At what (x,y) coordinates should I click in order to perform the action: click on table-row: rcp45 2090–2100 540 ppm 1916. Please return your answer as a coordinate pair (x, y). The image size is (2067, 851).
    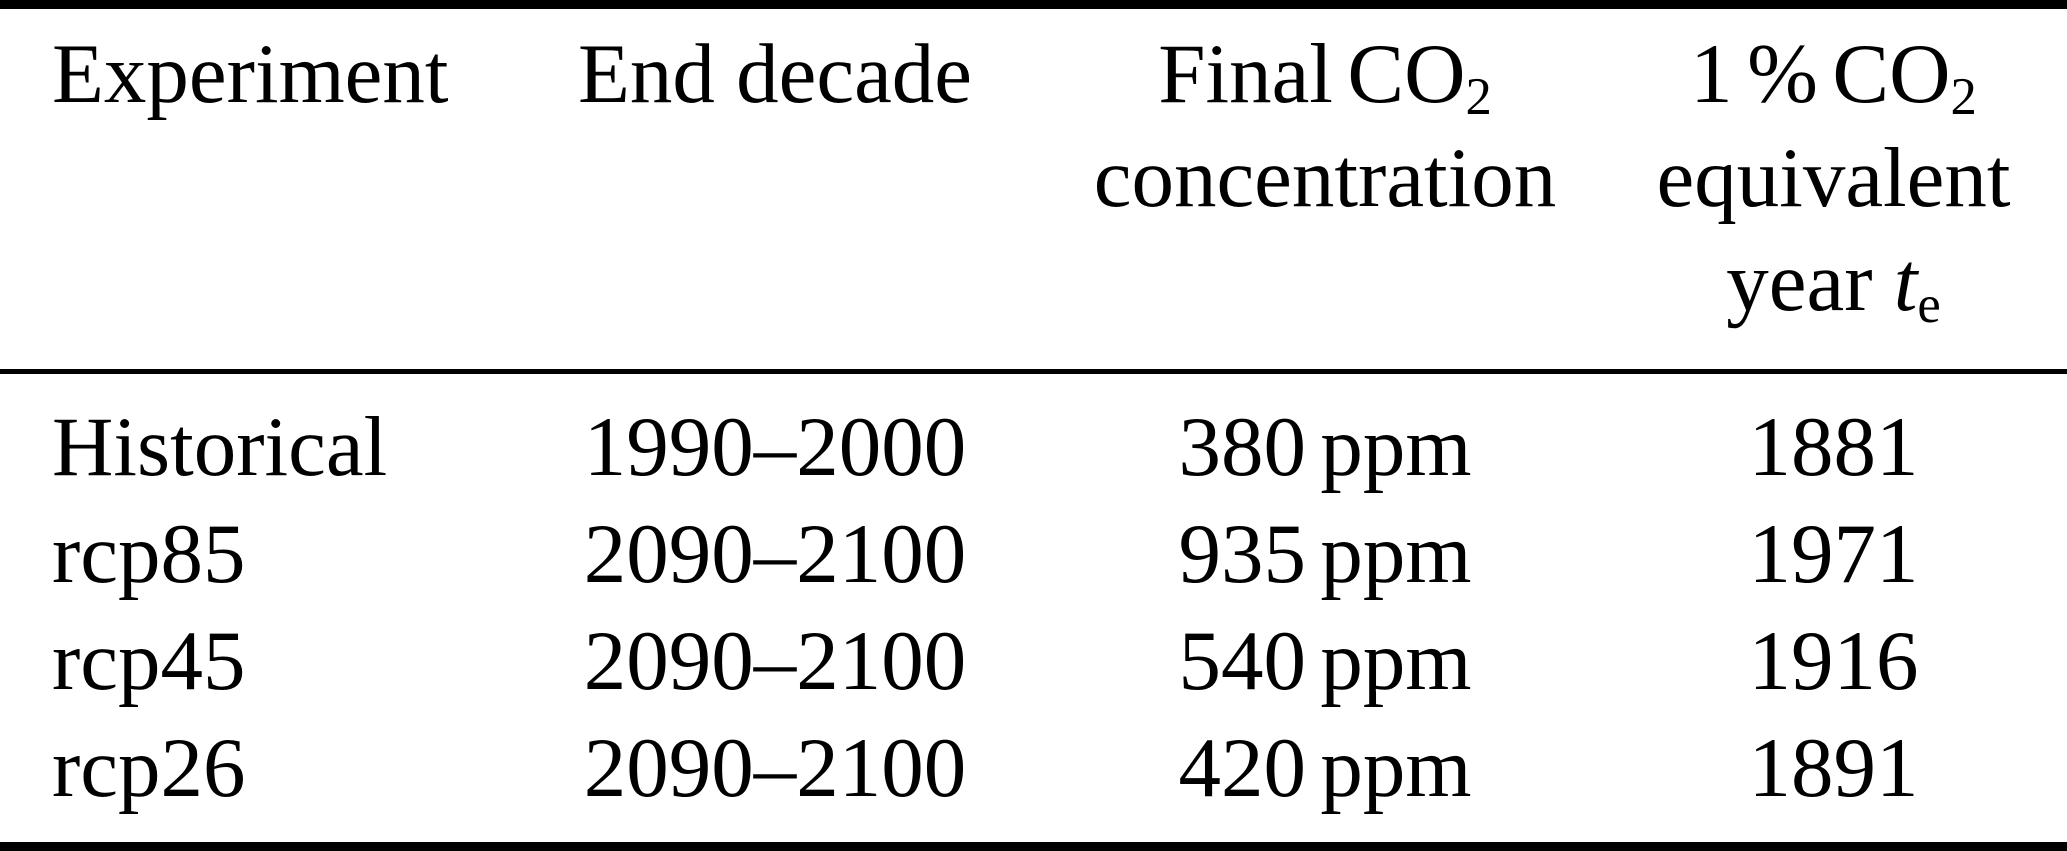
    Looking at the image, I should click on (1033, 661).